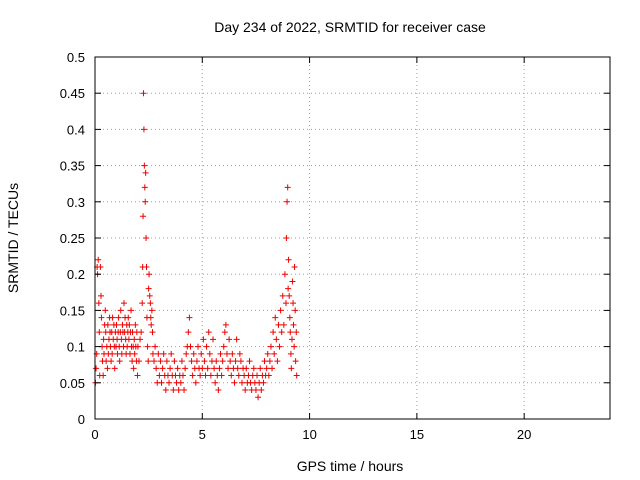 The width and height of the screenshot is (640, 480). I want to click on y-tick-label: 0.3, so click(76, 202).